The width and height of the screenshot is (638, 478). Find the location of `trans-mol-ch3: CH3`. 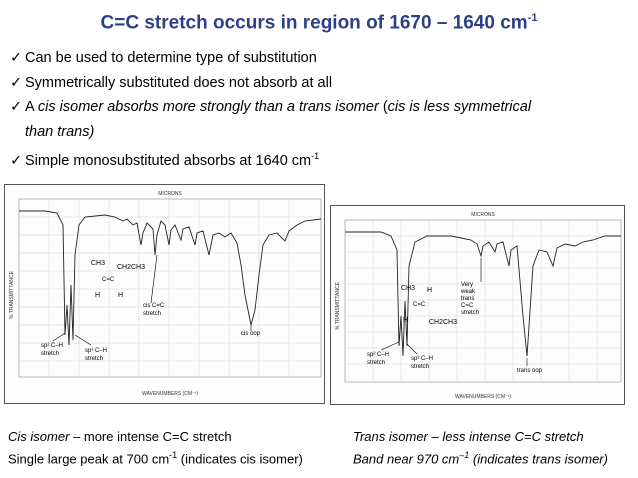

trans-mol-ch3: CH3 is located at coordinates (408, 288).